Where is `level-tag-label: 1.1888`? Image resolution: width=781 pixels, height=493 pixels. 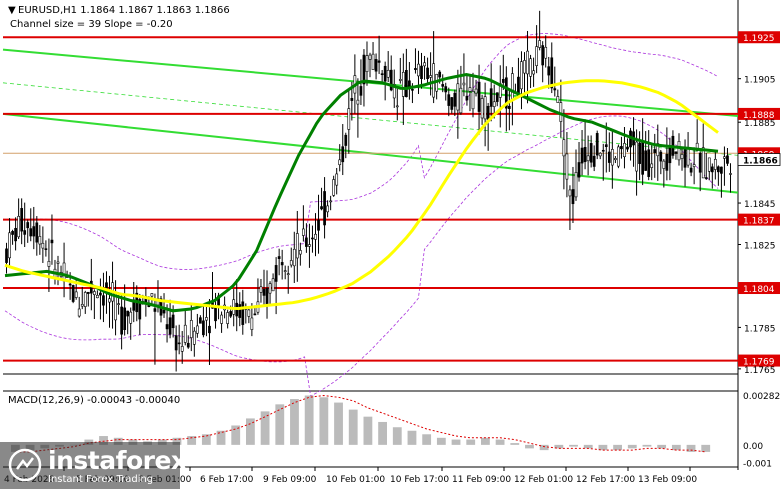 level-tag-label: 1.1888 is located at coordinates (759, 116).